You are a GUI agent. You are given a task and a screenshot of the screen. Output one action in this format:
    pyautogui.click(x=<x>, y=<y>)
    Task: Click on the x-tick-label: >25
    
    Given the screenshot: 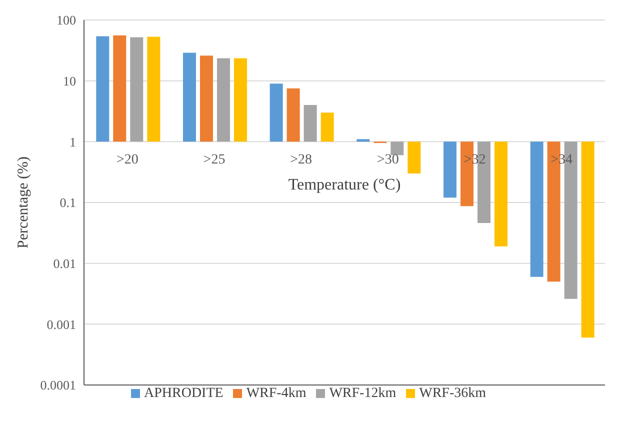 What is the action you would take?
    pyautogui.click(x=214, y=160)
    